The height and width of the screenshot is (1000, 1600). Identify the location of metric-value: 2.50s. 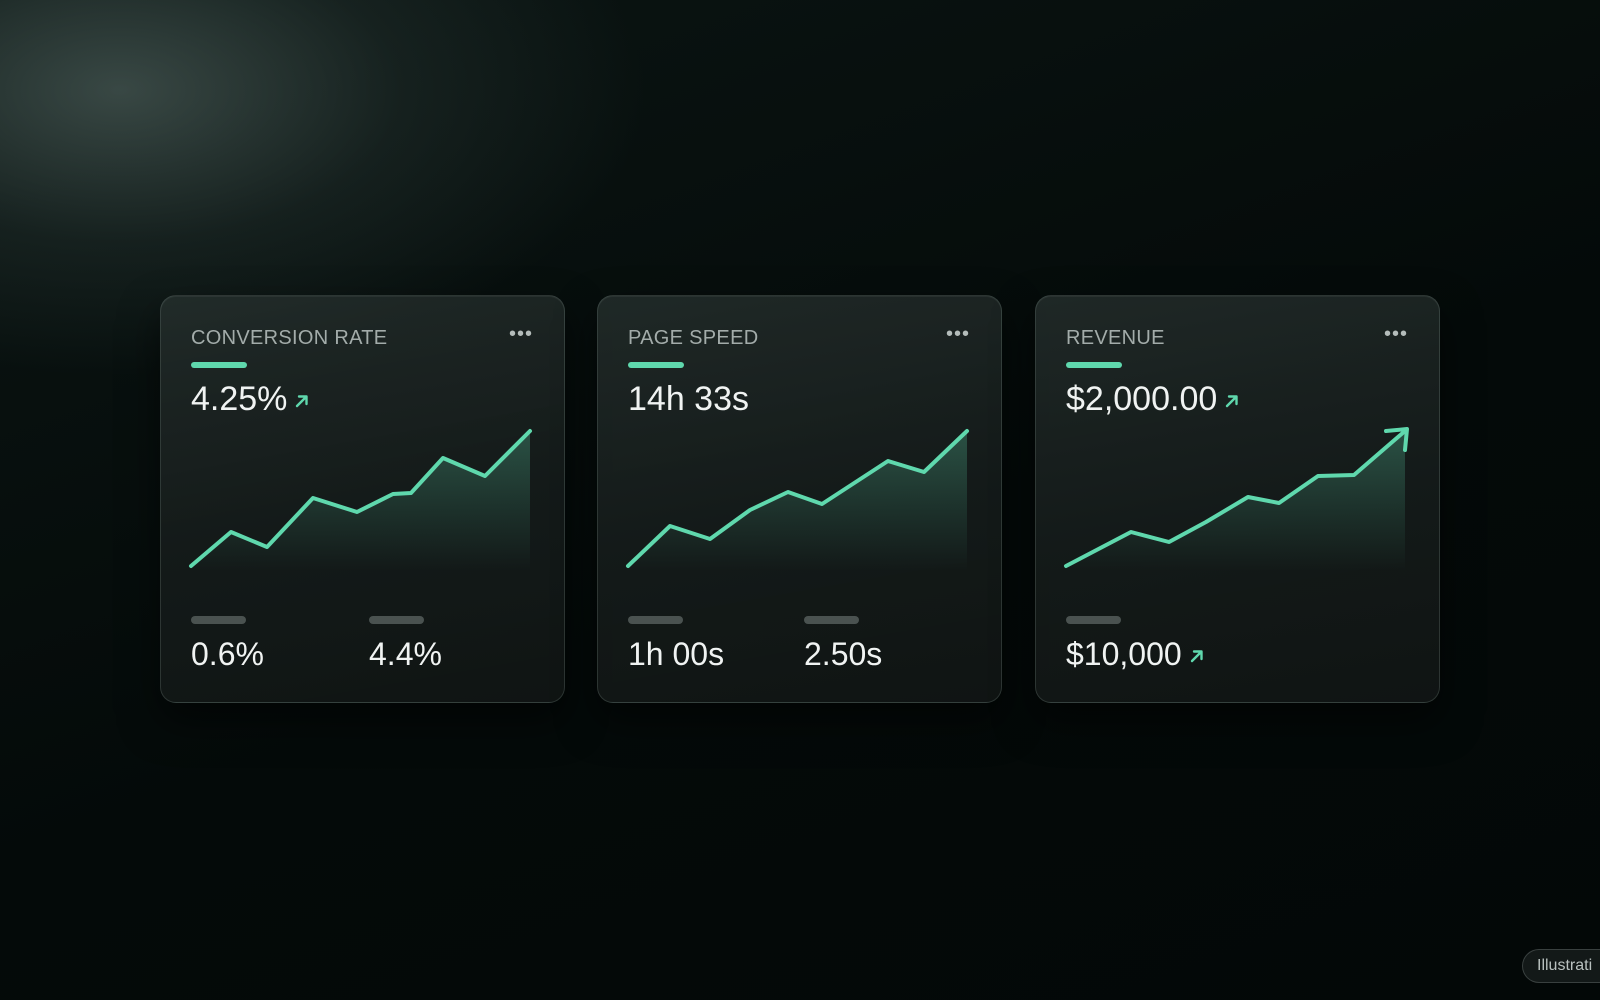
(843, 654).